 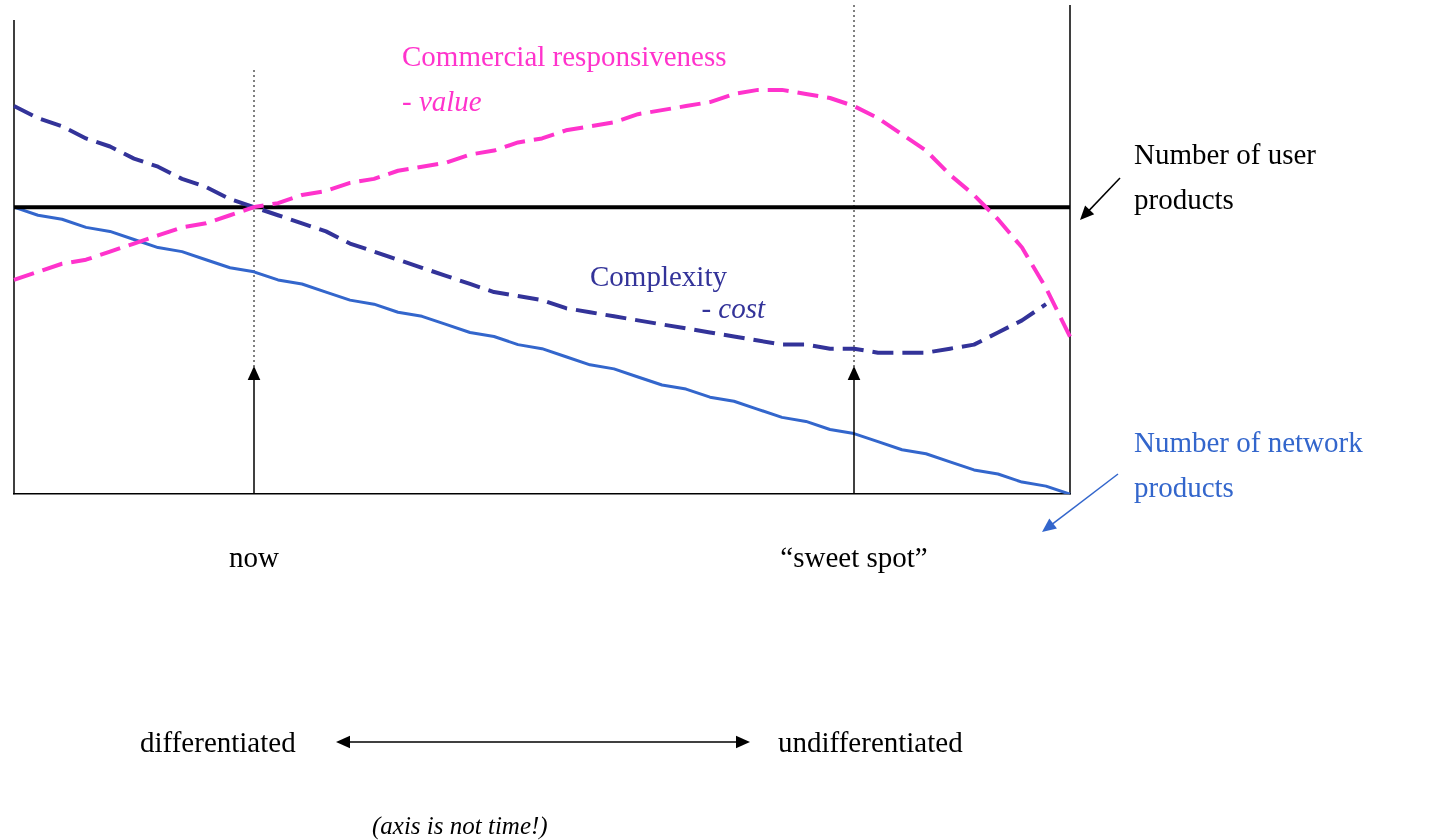 I want to click on series-label: Complexity - cost, so click(x=678, y=292).